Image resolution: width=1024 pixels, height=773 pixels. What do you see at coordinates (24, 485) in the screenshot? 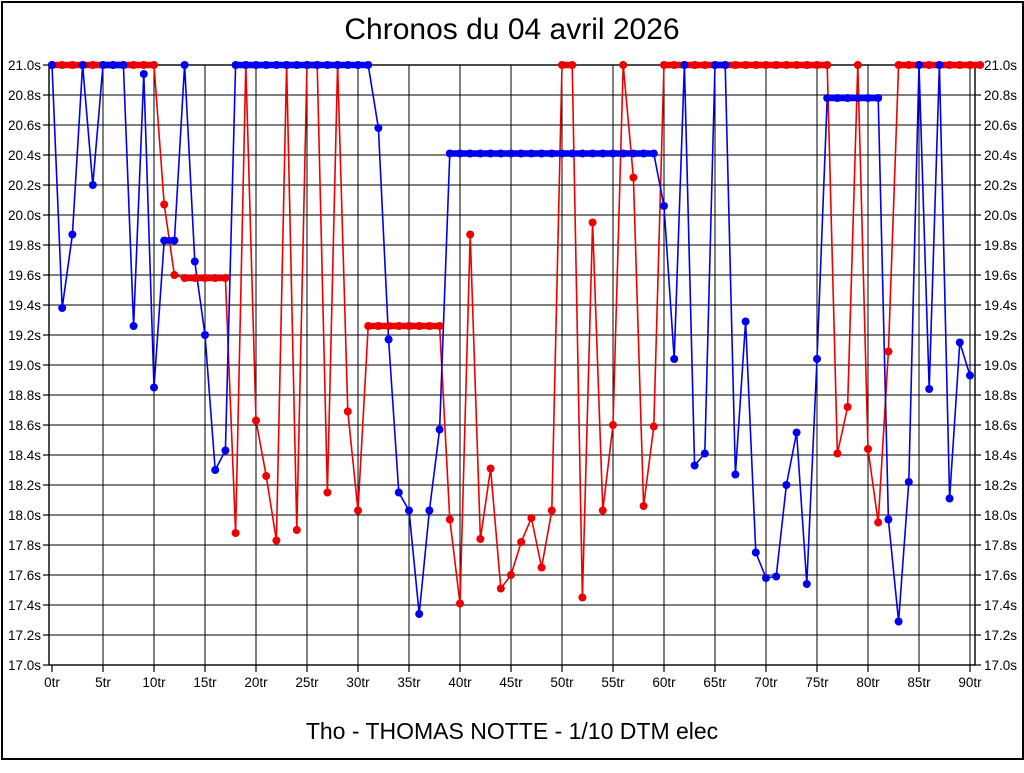
I see `y-axis-label-left: 18.2s` at bounding box center [24, 485].